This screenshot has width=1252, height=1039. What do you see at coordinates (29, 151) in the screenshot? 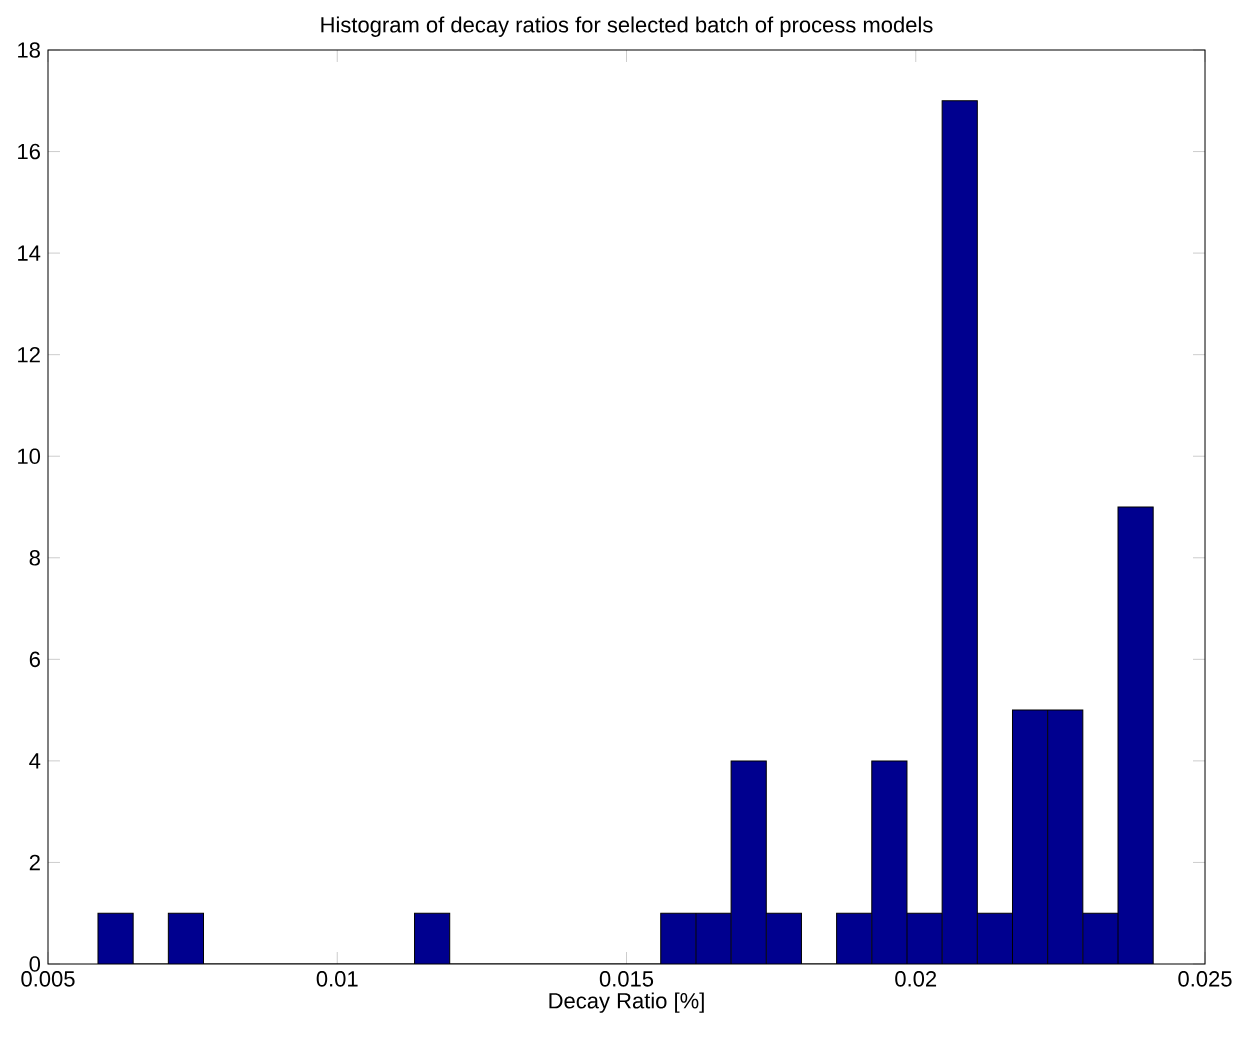
I see `y-tick-label: 16` at bounding box center [29, 151].